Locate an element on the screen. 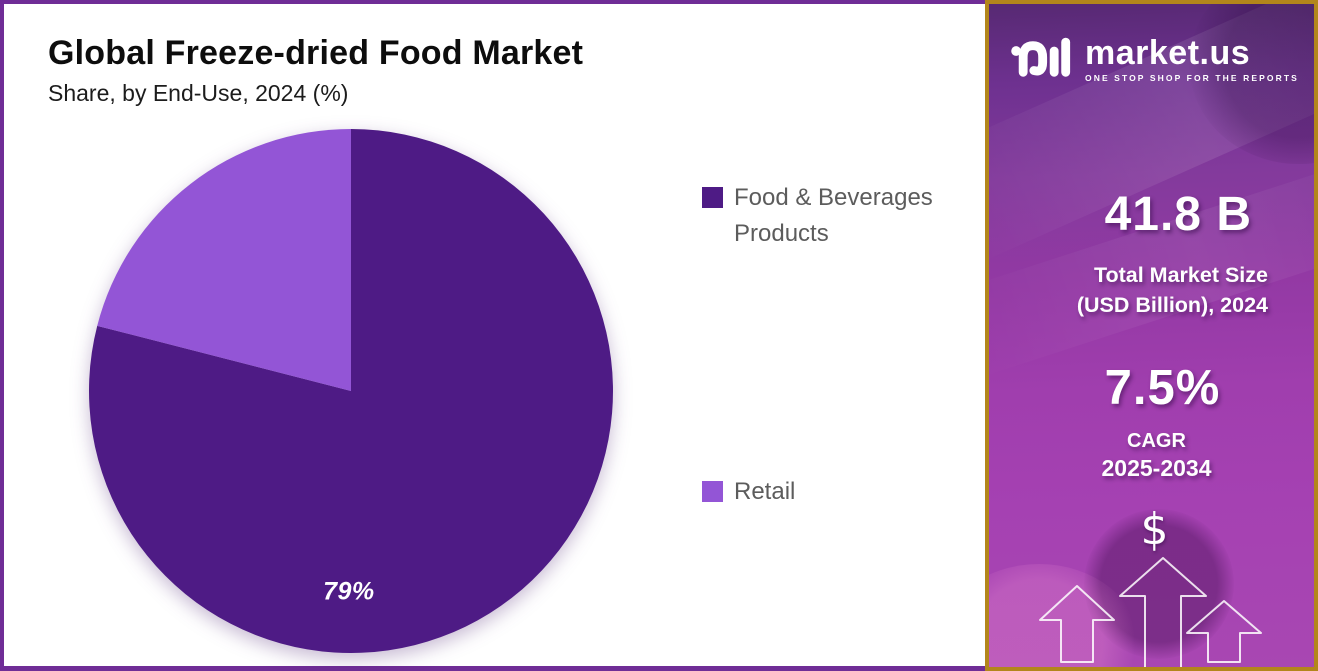  cagr-label-line2: 2025-2034 is located at coordinates (1156, 468).